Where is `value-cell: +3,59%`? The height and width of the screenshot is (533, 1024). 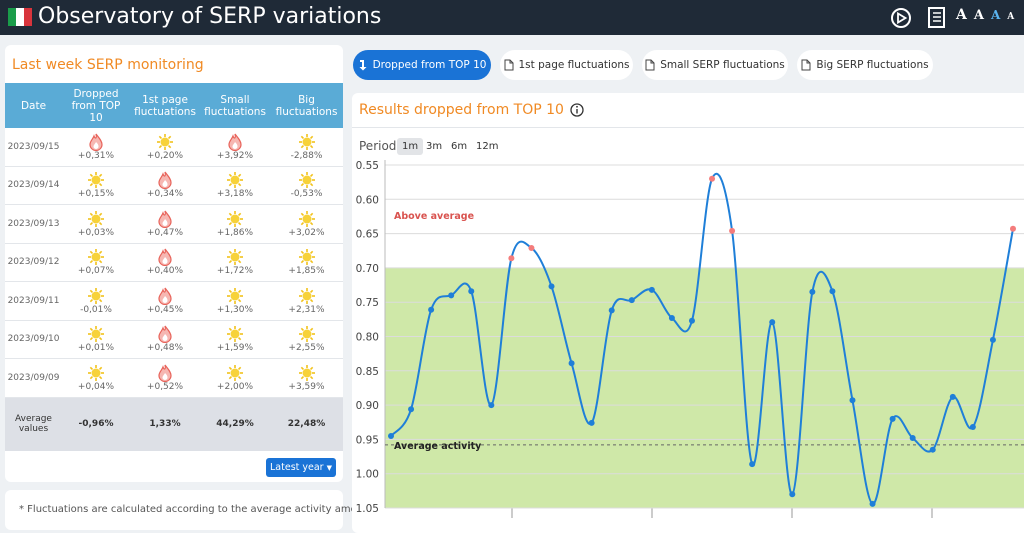 value-cell: +3,59% is located at coordinates (306, 378).